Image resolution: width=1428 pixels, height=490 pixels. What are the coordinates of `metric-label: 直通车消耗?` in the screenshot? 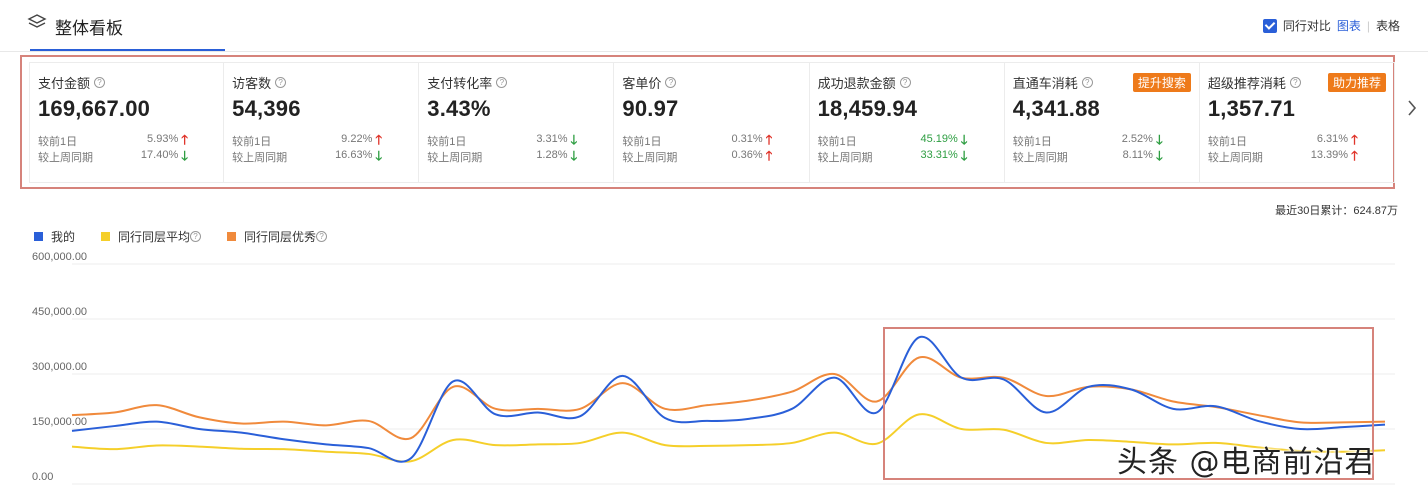 It's located at (1106, 82).